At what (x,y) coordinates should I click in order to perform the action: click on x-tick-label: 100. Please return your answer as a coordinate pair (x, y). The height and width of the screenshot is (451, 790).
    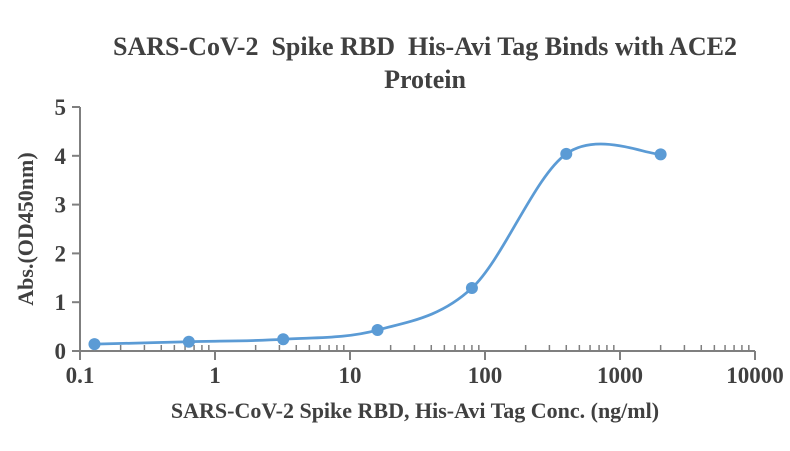
    Looking at the image, I should click on (485, 375).